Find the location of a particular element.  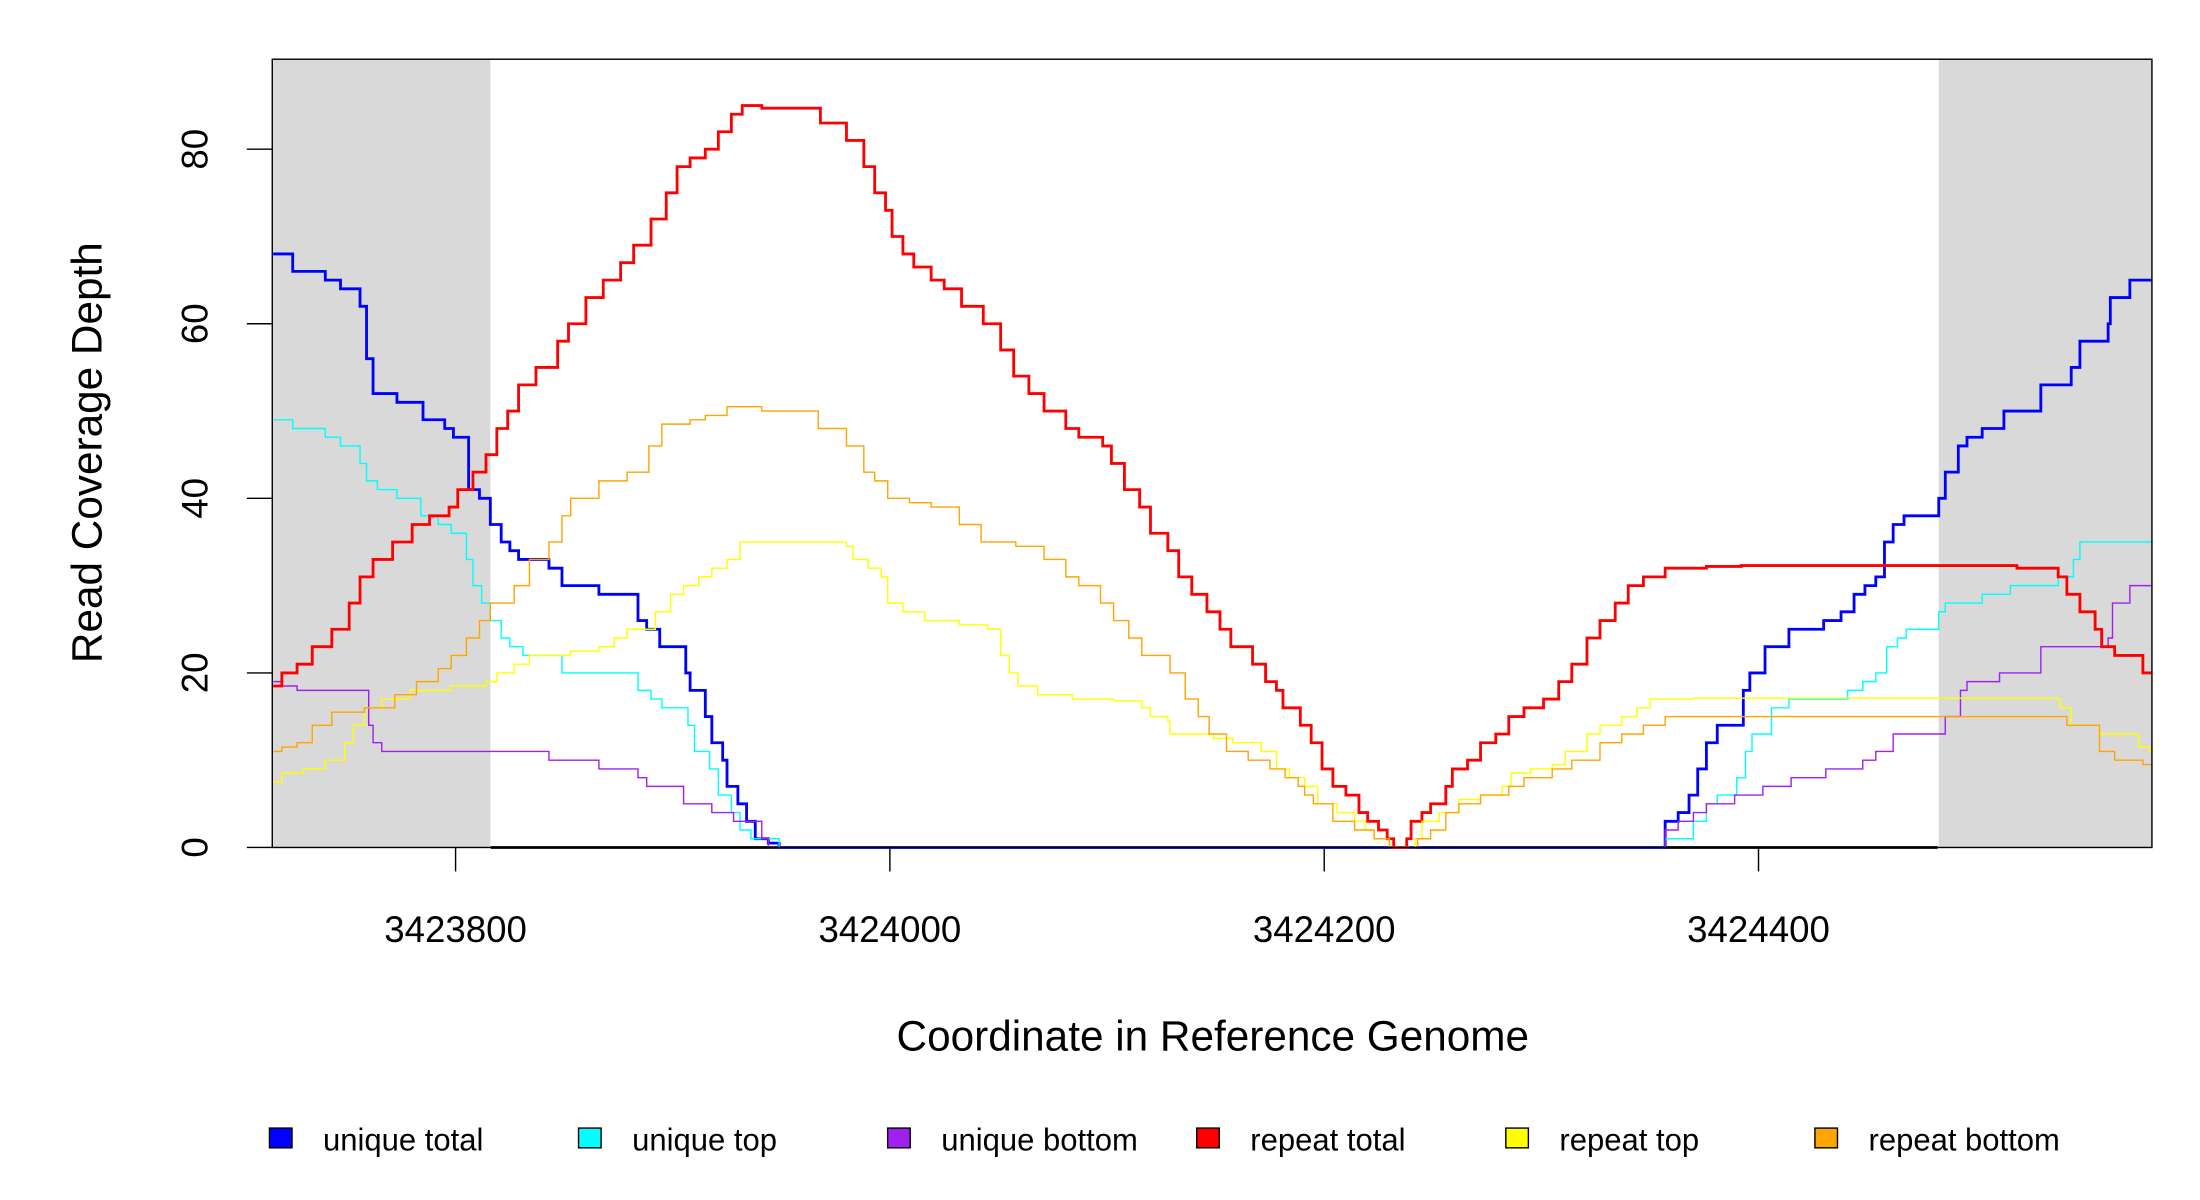

y-tick-label: 80 is located at coordinates (194, 149).